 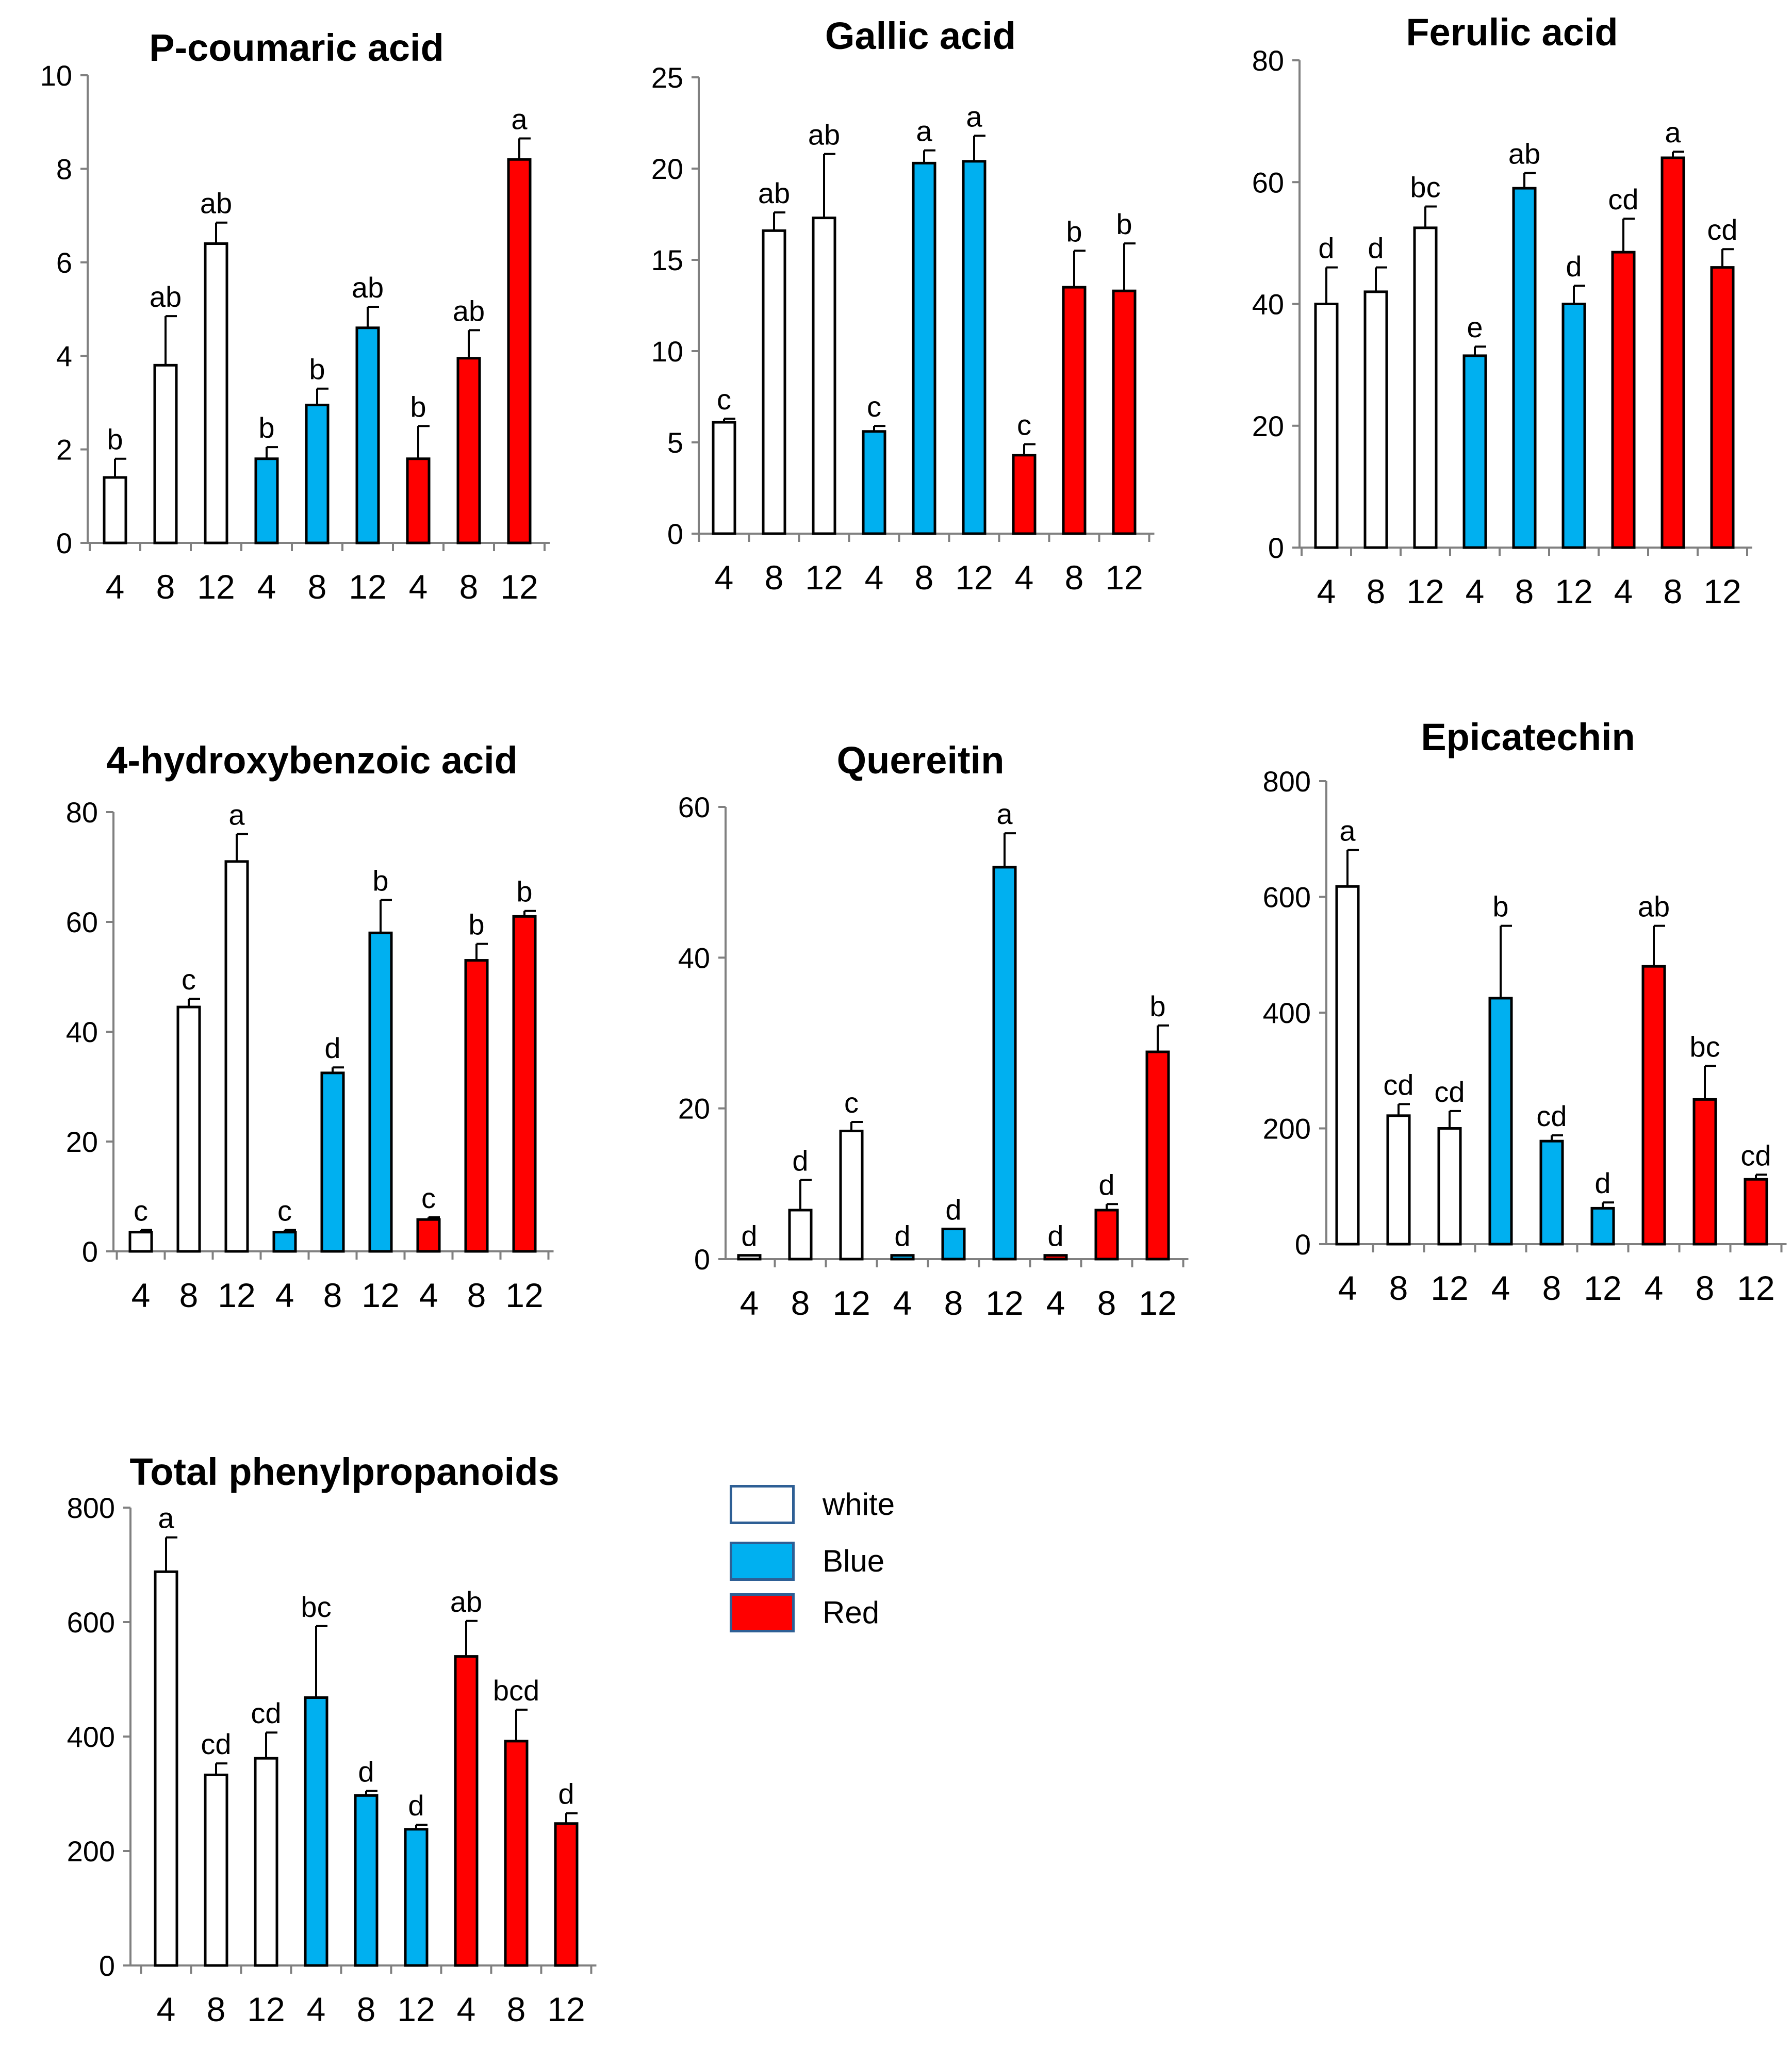 What do you see at coordinates (1528, 737) in the screenshot?
I see `chart-title: Epicatechin` at bounding box center [1528, 737].